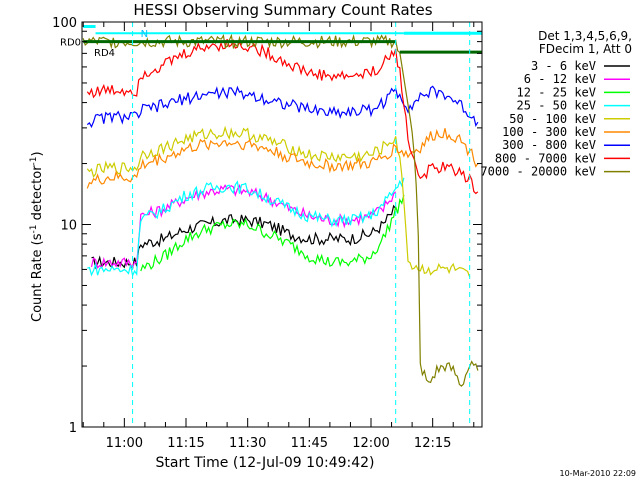 This screenshot has width=640, height=480. What do you see at coordinates (185, 443) in the screenshot?
I see `x-tick-label: 11:15` at bounding box center [185, 443].